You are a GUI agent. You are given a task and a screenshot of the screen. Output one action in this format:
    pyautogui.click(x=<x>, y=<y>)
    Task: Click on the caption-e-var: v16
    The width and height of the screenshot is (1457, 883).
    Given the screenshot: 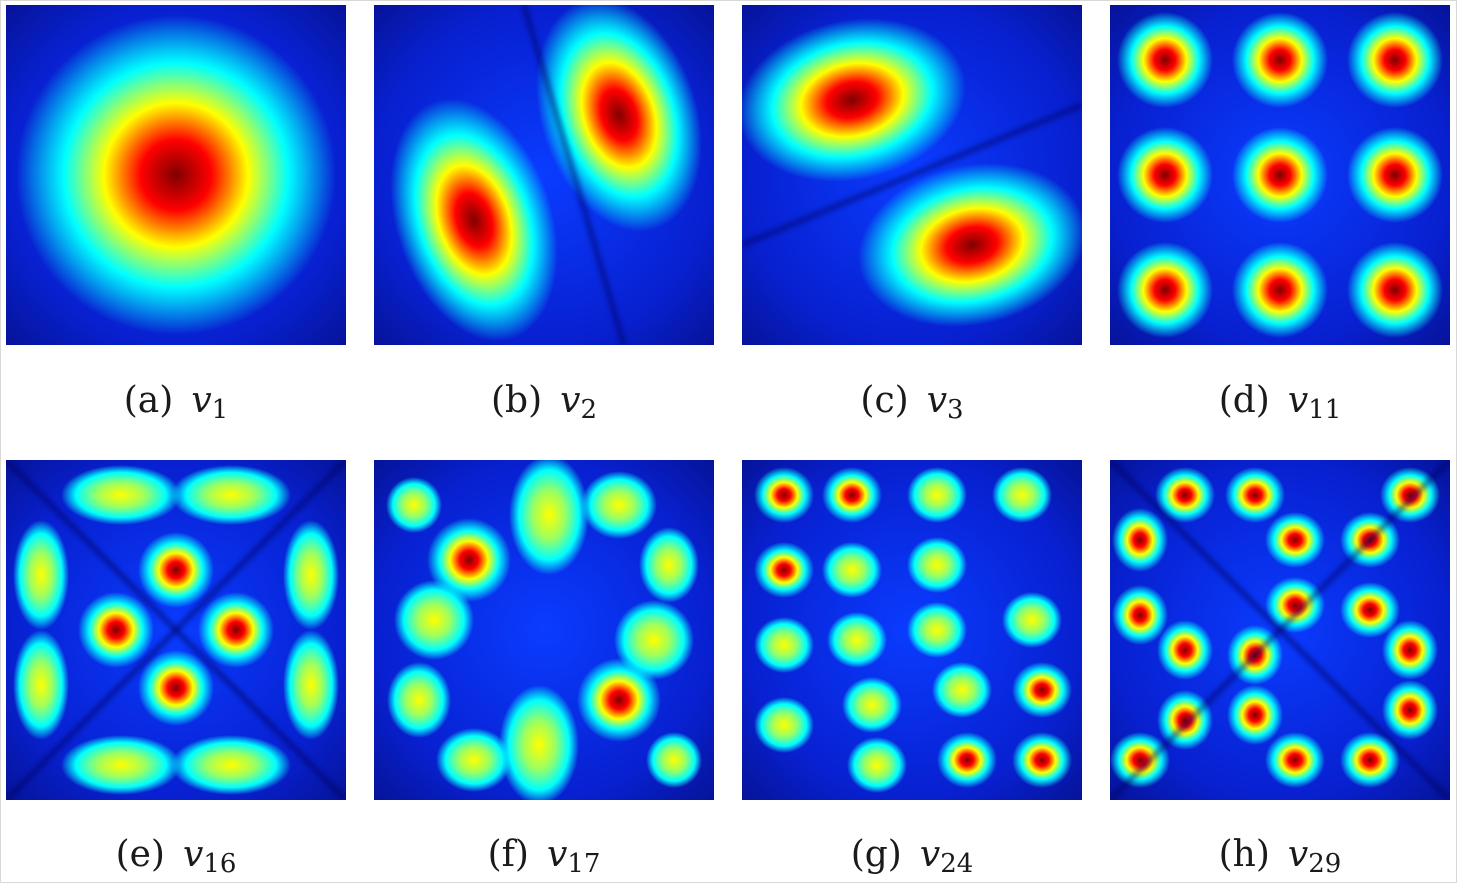 What is the action you would take?
    pyautogui.click(x=209, y=856)
    